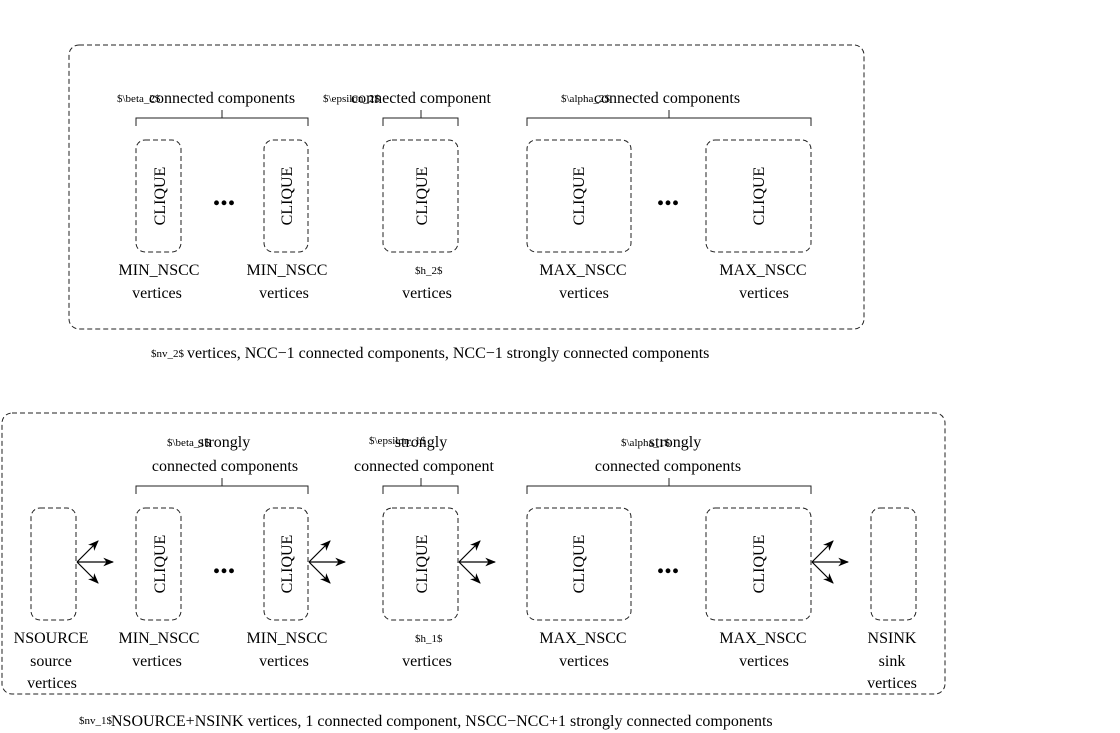 This screenshot has height=733, width=1120. I want to click on bottom-label-source: NSOURCE source vertices, so click(51, 661).